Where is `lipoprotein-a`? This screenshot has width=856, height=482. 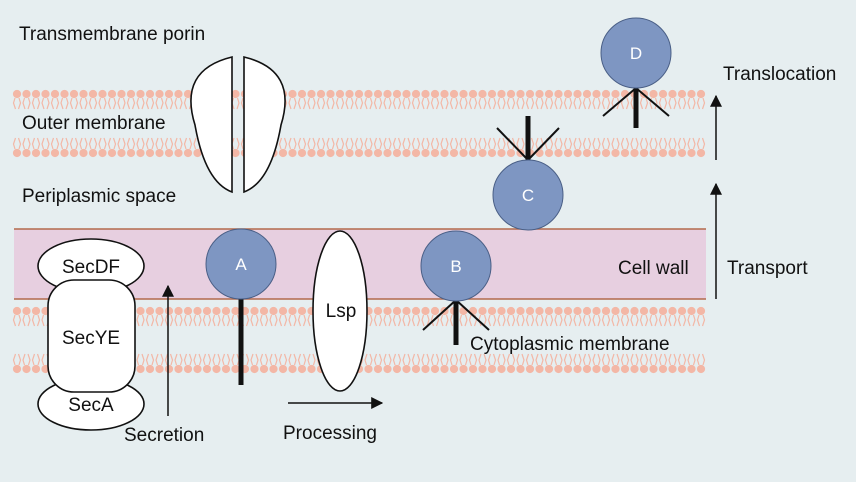
lipoprotein-a is located at coordinates (241, 306).